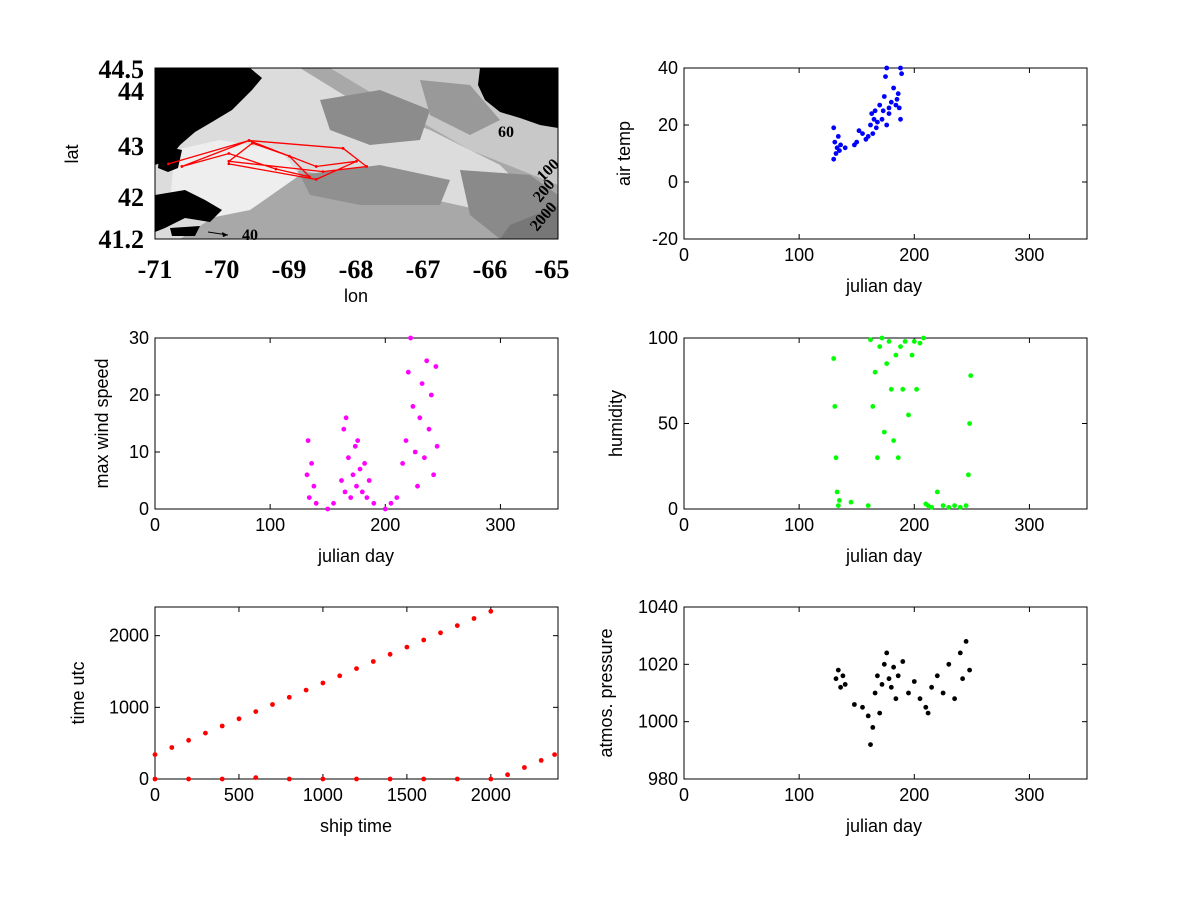 The width and height of the screenshot is (1200, 900). Describe the element at coordinates (356, 826) in the screenshot. I see `x-axis-label: ship time` at that location.